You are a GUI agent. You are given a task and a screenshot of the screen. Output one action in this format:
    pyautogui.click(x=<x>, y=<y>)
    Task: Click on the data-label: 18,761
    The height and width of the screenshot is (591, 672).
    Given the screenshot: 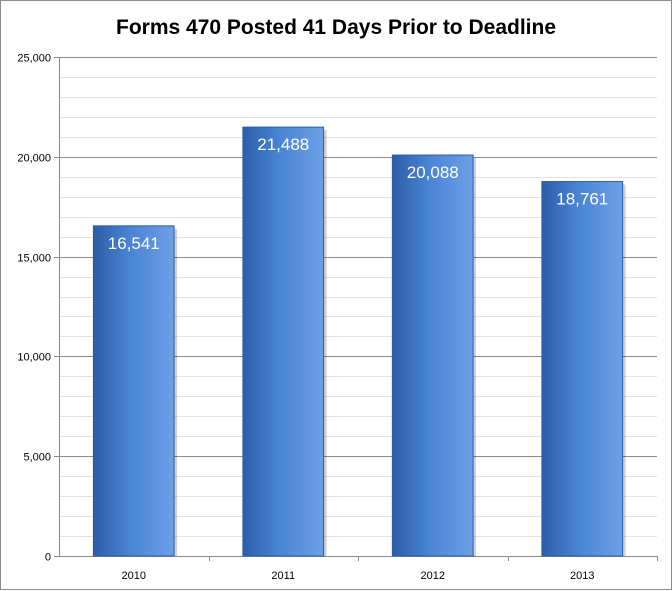 What is the action you would take?
    pyautogui.click(x=582, y=199)
    